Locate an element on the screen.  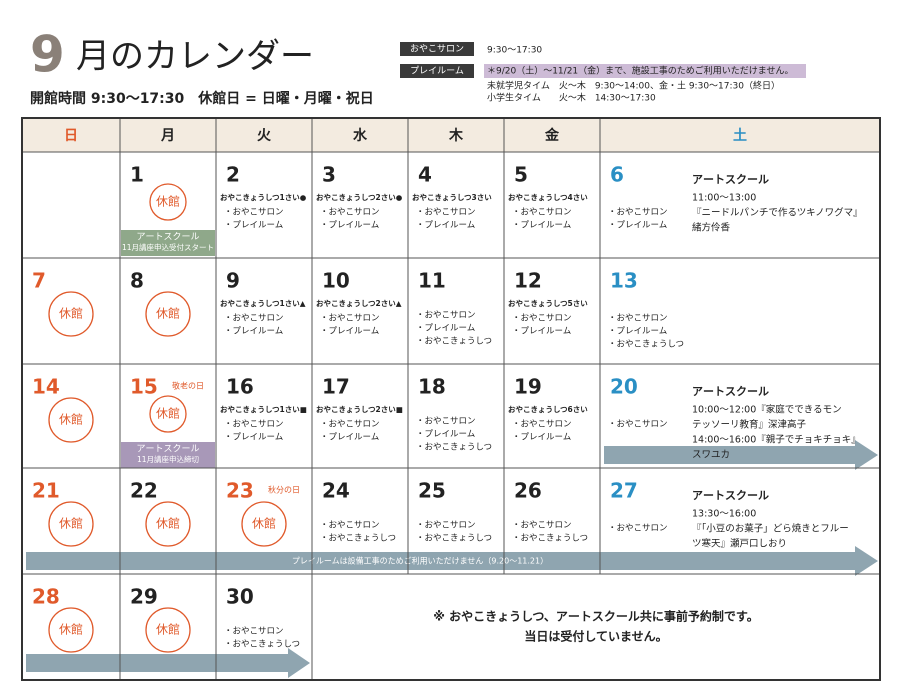
date: 30 is located at coordinates (240, 597).